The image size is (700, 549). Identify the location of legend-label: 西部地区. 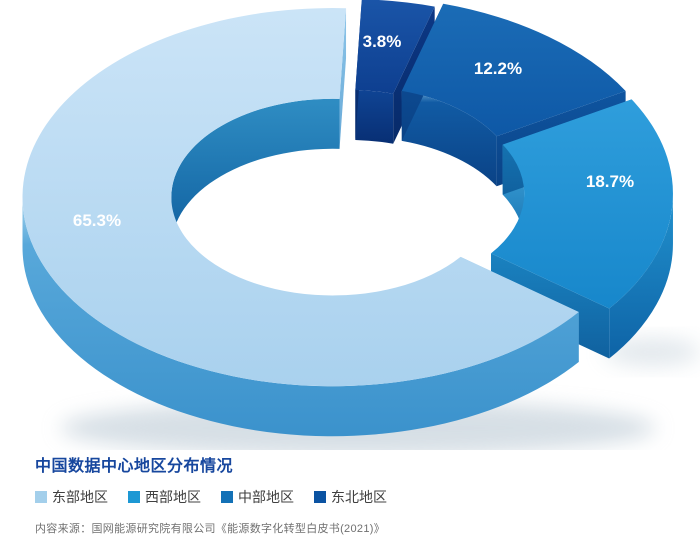
(173, 497).